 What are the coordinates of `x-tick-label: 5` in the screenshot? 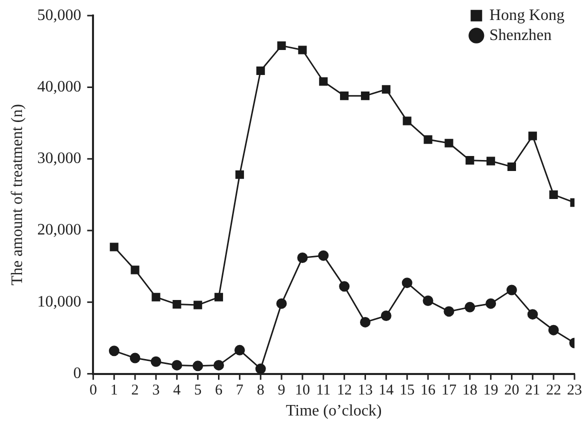 It's located at (198, 390).